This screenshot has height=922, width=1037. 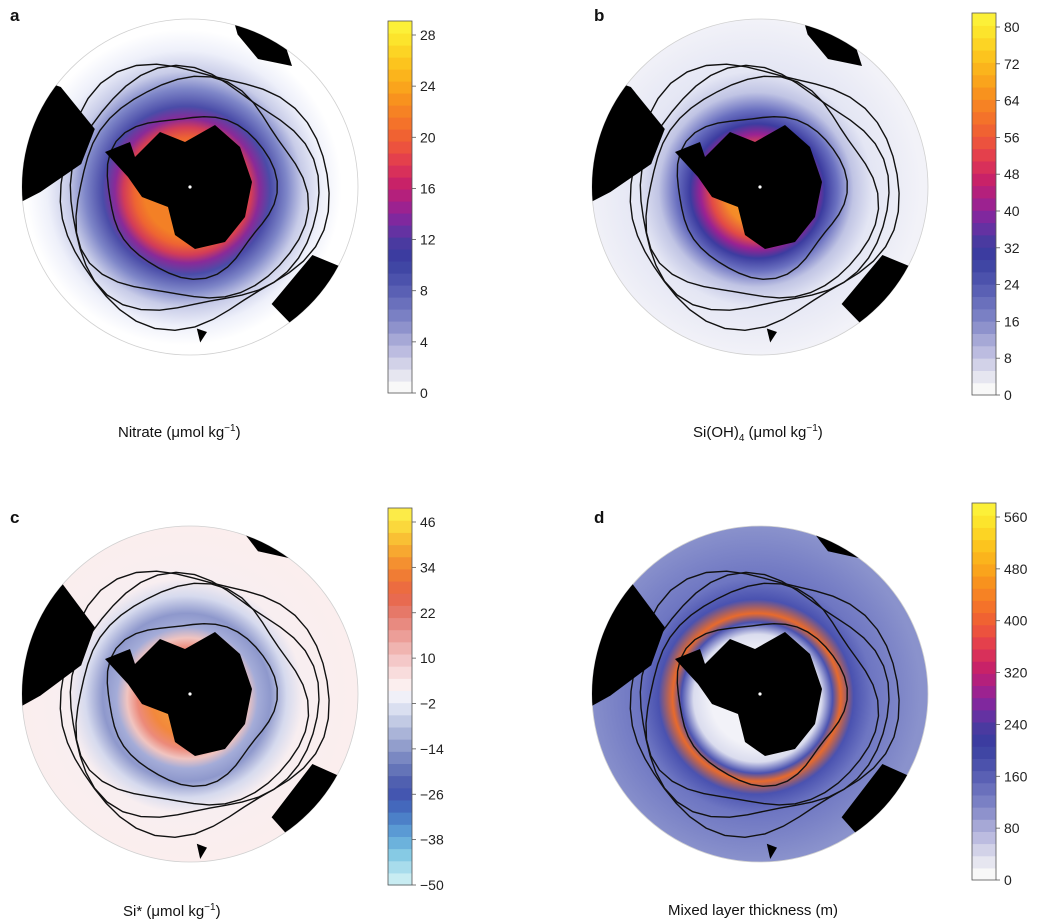 What do you see at coordinates (1012, 174) in the screenshot?
I see `colorbar-tick-label: 48` at bounding box center [1012, 174].